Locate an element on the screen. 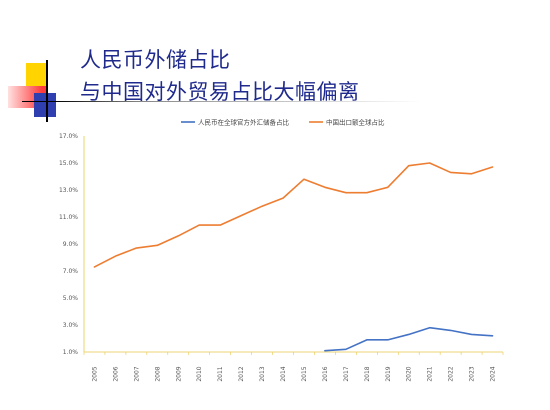  y-tick-label: 3.0% is located at coordinates (71, 325).